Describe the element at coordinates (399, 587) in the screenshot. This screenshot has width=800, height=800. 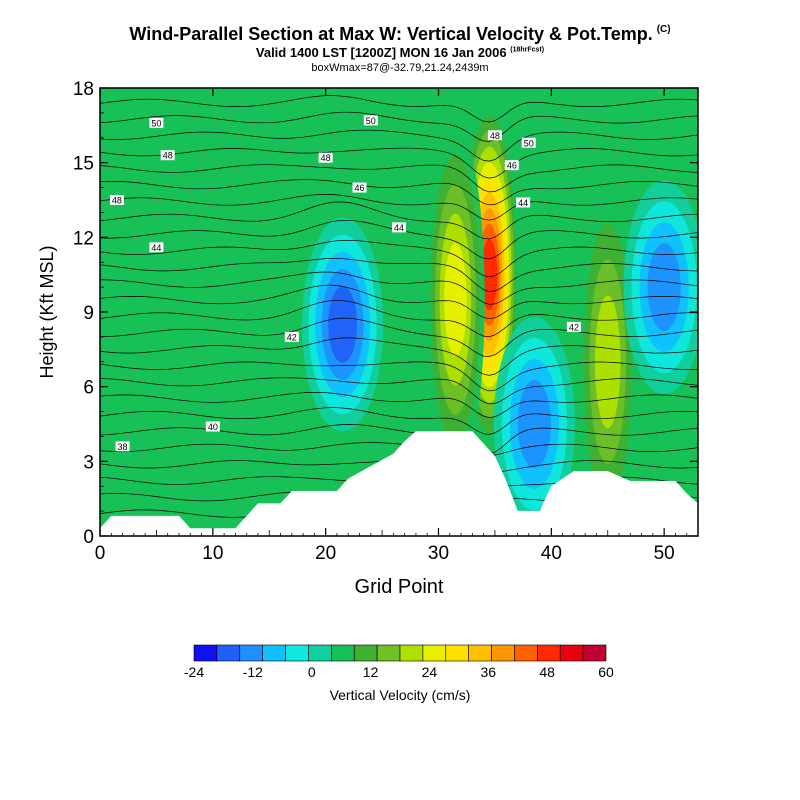
I see `x-axis-label: Grid Point` at that location.